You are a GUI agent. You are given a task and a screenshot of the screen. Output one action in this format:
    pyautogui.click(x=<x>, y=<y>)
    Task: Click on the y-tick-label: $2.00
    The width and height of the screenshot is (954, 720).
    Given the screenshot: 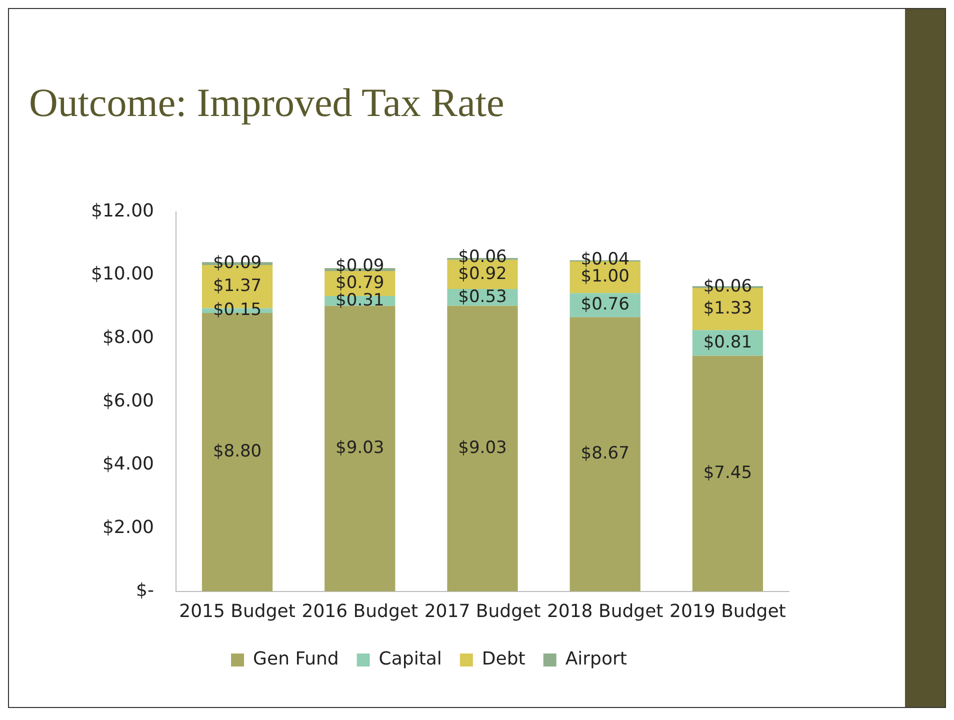 What is the action you would take?
    pyautogui.click(x=128, y=527)
    